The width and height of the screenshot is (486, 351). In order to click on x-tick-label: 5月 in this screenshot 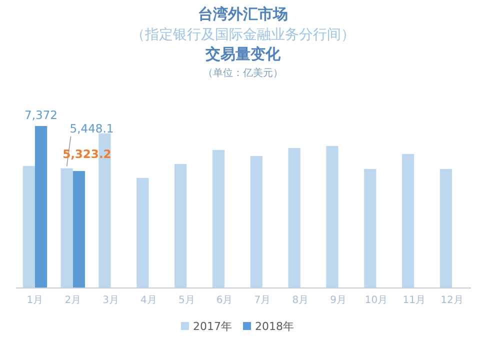, I will do `click(186, 300)`.